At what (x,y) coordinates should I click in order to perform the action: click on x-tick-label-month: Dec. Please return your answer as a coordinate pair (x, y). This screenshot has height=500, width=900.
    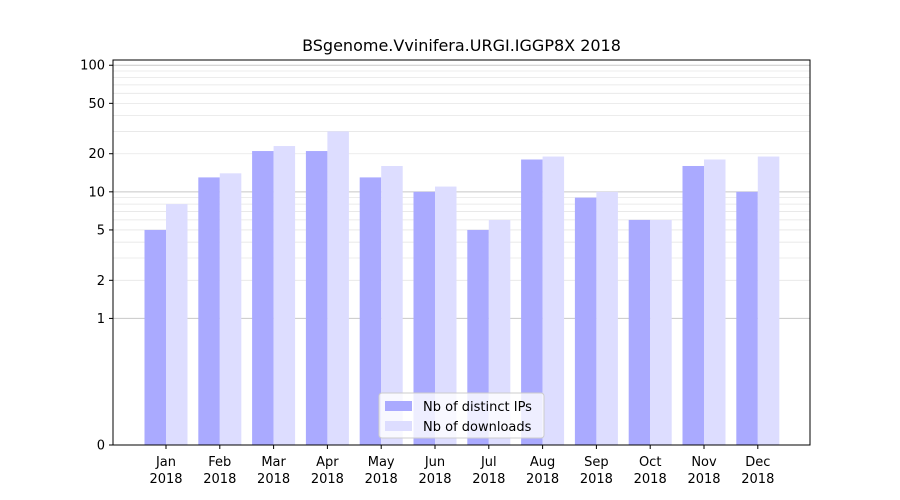
    Looking at the image, I should click on (757, 462).